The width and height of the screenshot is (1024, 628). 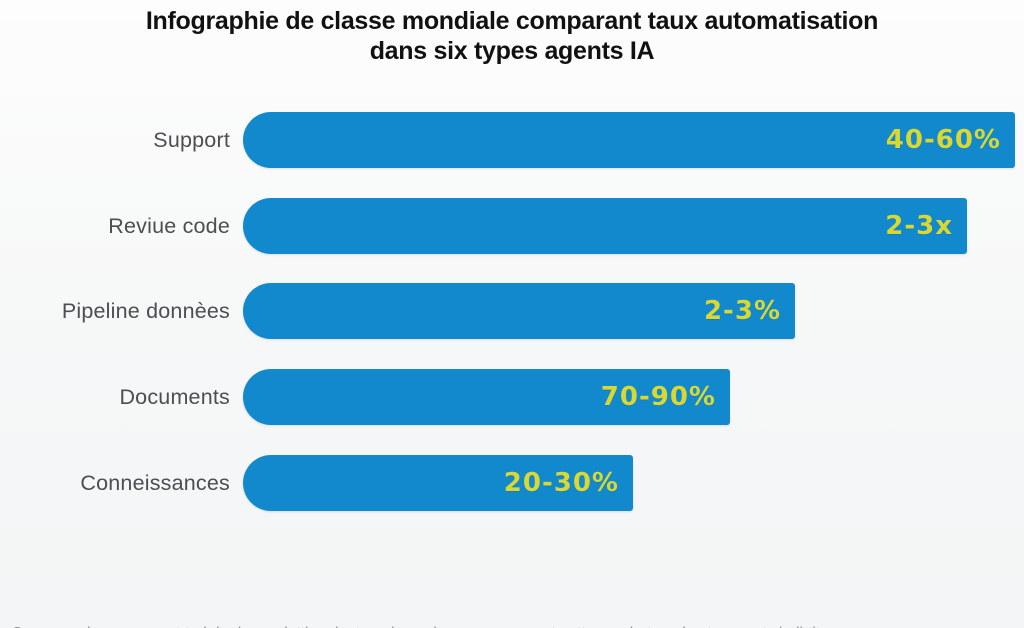 I want to click on value-label: 70-90%, so click(x=658, y=397).